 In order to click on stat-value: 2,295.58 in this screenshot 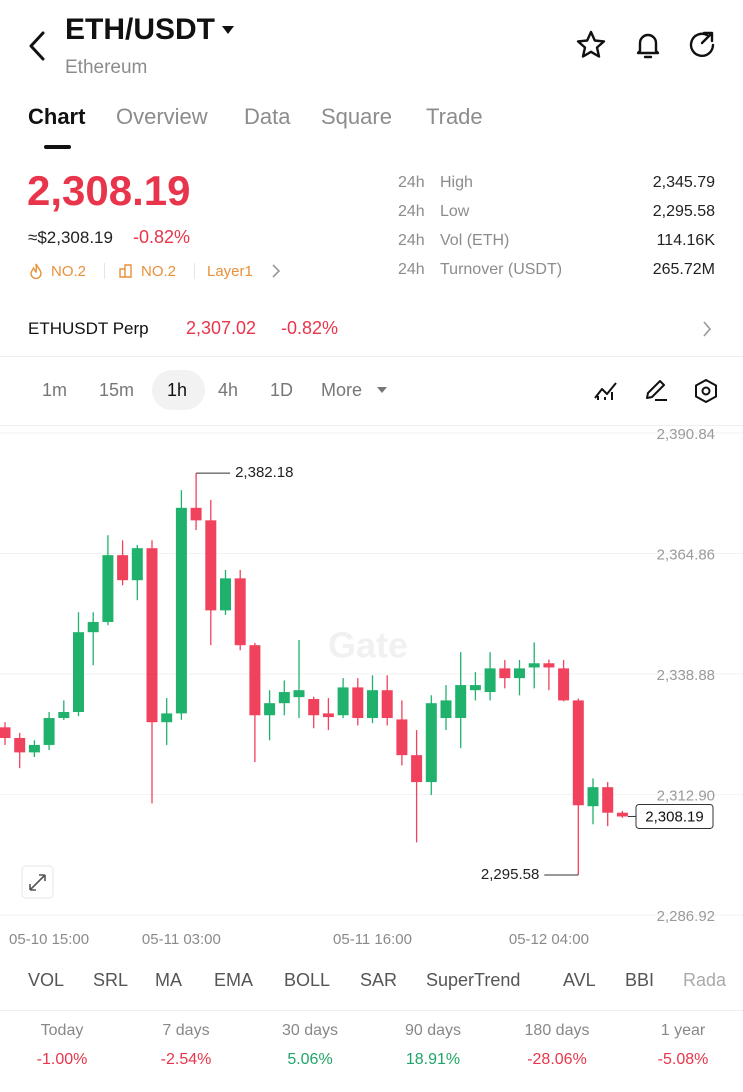, I will do `click(683, 211)`.